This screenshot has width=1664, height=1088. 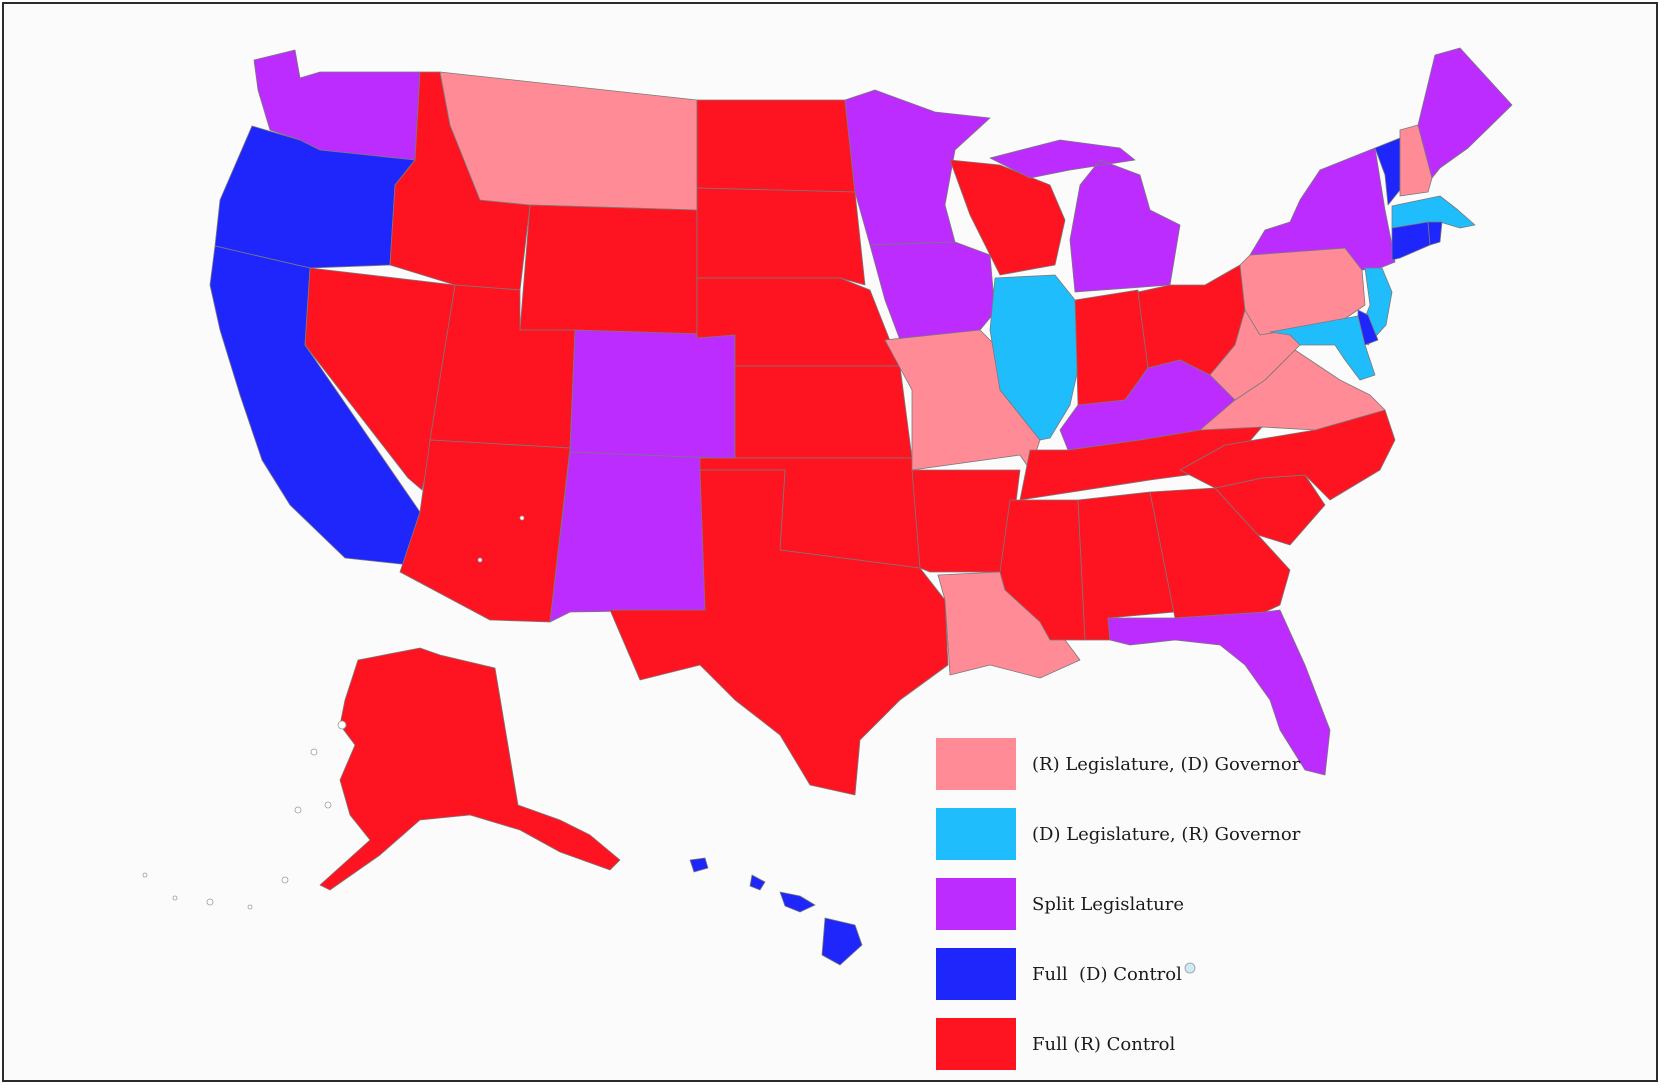 What do you see at coordinates (1322, 348) in the screenshot?
I see `state-md` at bounding box center [1322, 348].